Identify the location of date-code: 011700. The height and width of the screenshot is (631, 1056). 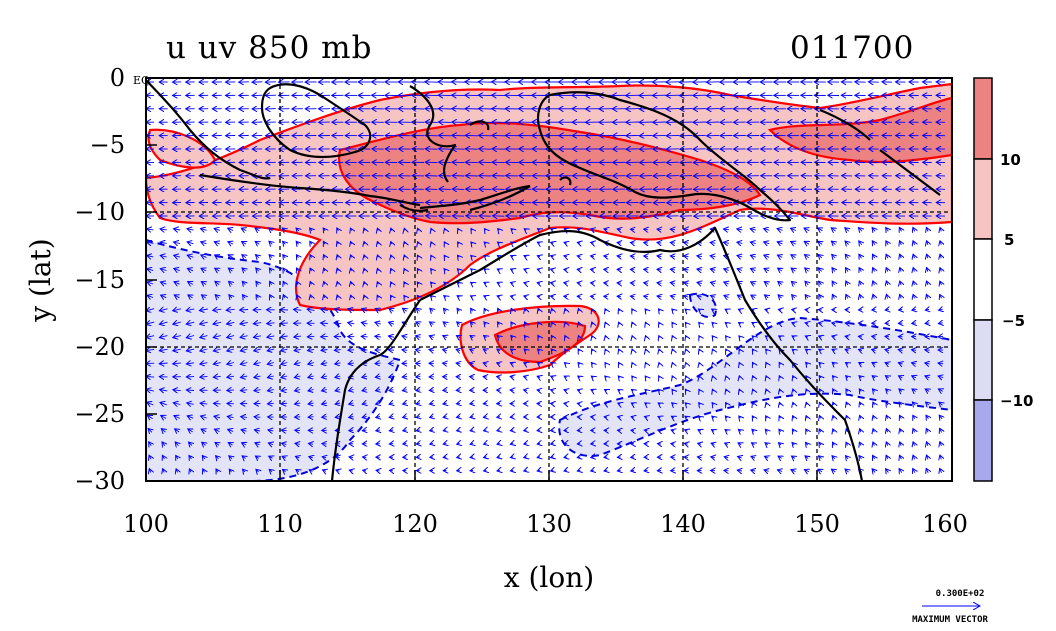
(852, 48).